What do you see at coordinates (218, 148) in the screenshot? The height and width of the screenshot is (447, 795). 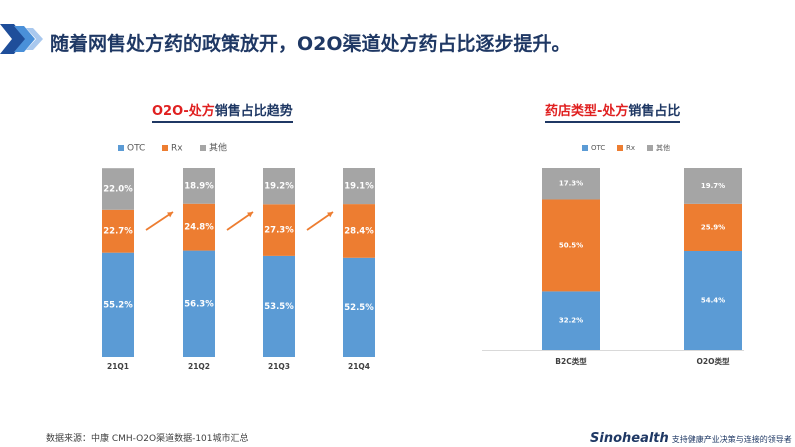 I see `chart1-legend-label: 其他` at bounding box center [218, 148].